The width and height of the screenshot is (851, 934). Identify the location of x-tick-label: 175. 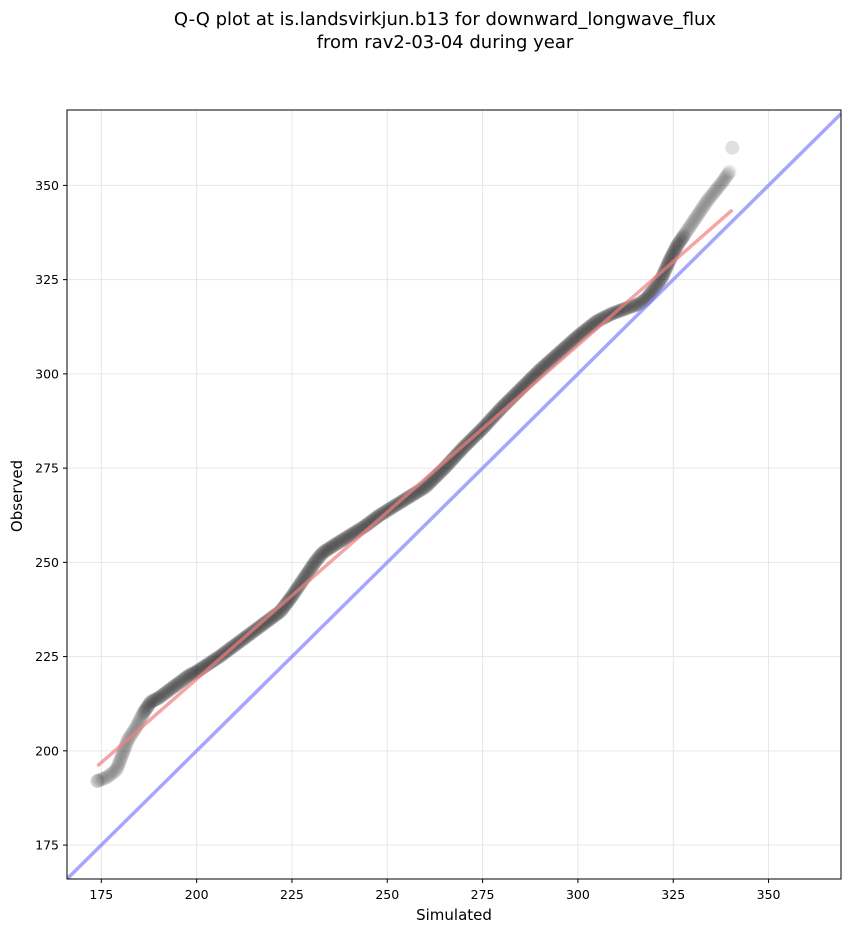
(101, 894).